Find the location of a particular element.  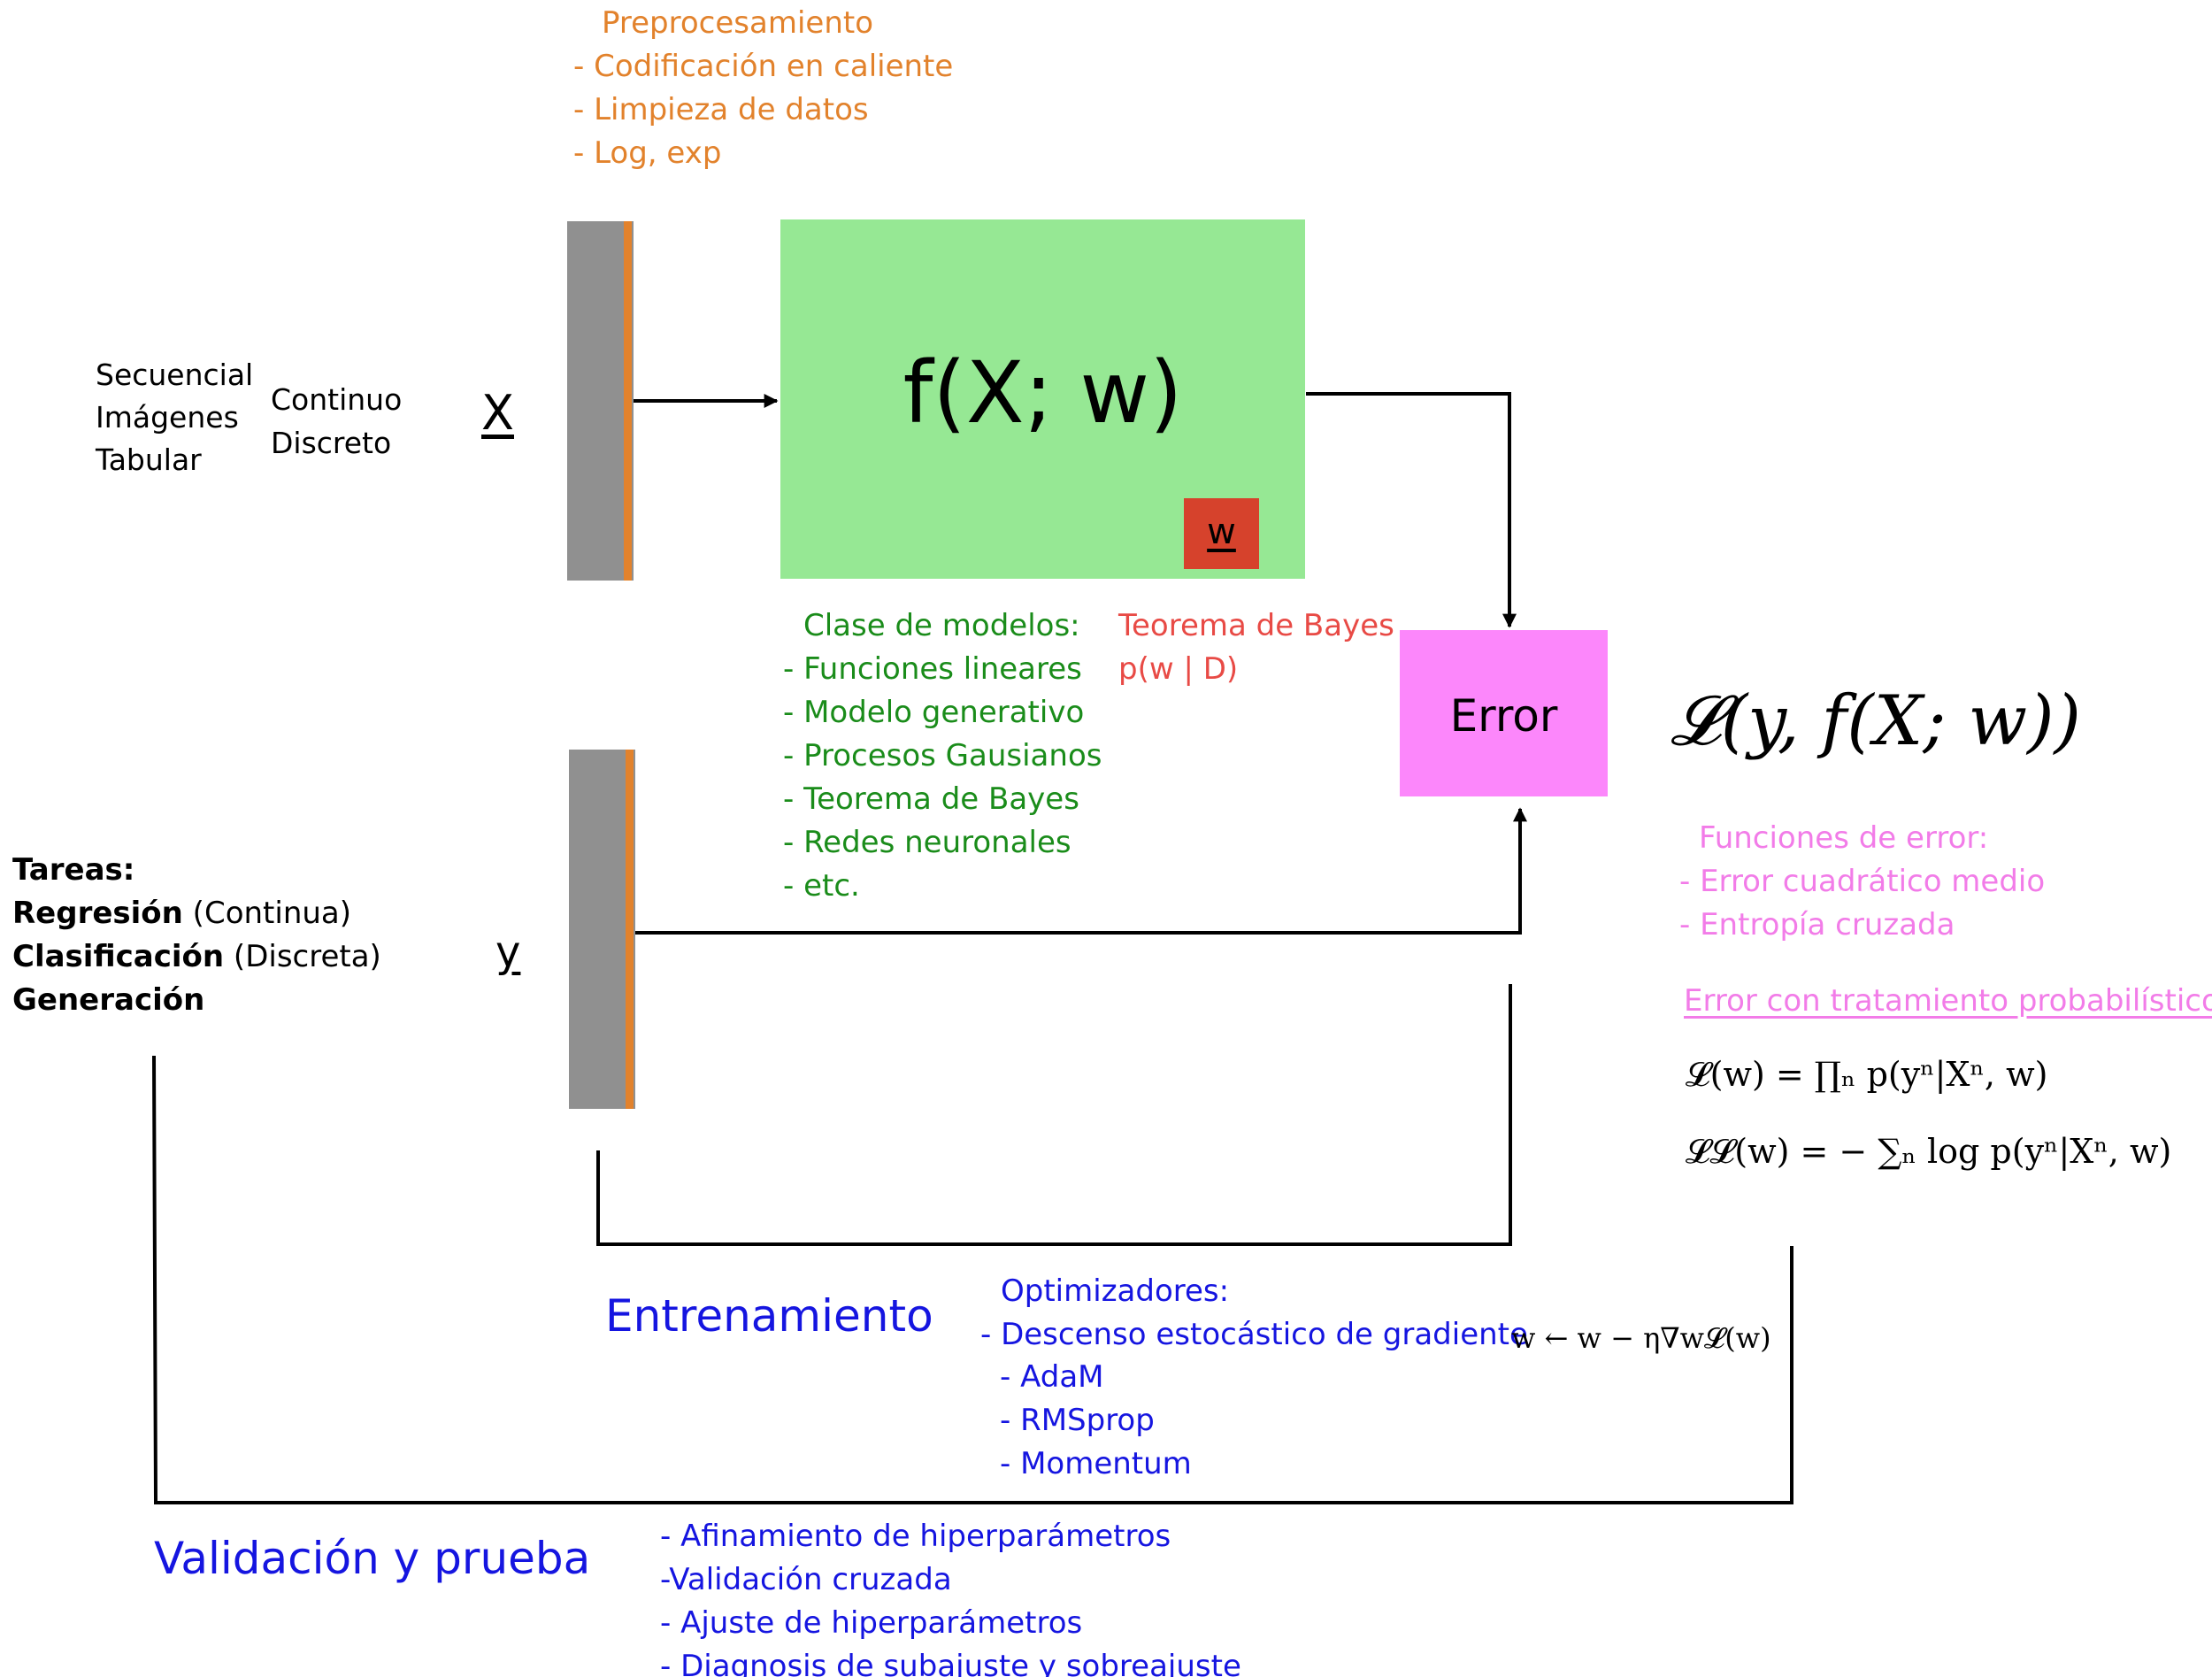

error-function-item: - Entropía cruzada is located at coordinates (1817, 924).